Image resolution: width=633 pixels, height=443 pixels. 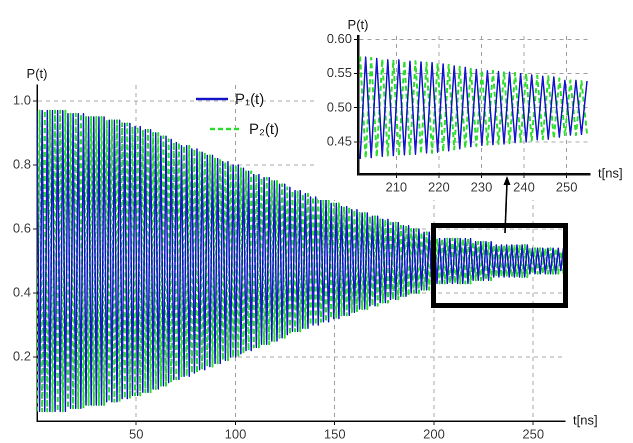 I want to click on y-tick-label: 0.8, so click(x=21, y=164).